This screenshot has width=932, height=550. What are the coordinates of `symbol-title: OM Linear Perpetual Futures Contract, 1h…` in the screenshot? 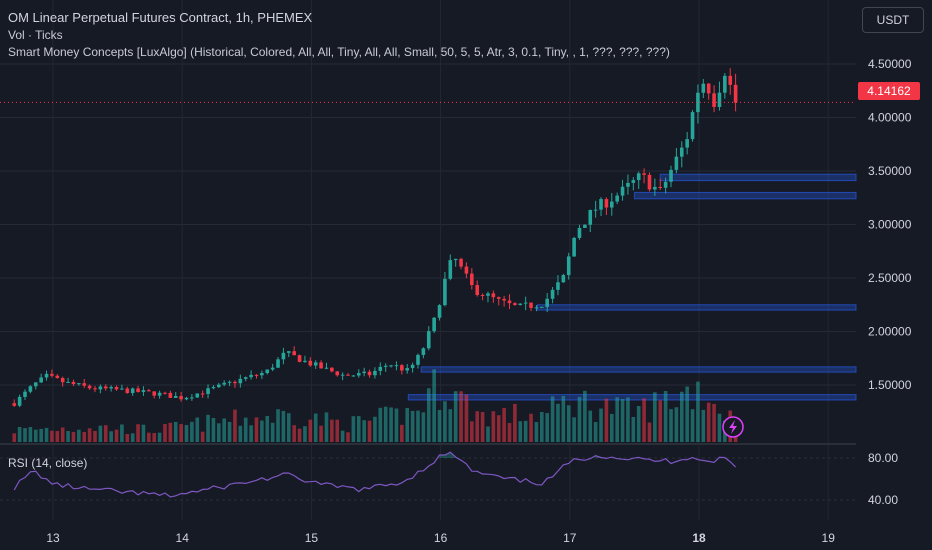 It's located at (160, 17).